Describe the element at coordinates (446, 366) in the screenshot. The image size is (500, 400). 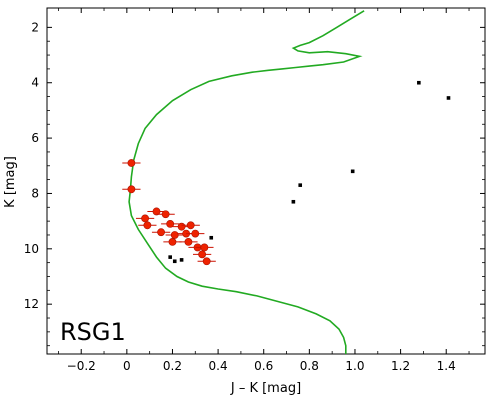
I see `x-tick-label: 1.4` at that location.